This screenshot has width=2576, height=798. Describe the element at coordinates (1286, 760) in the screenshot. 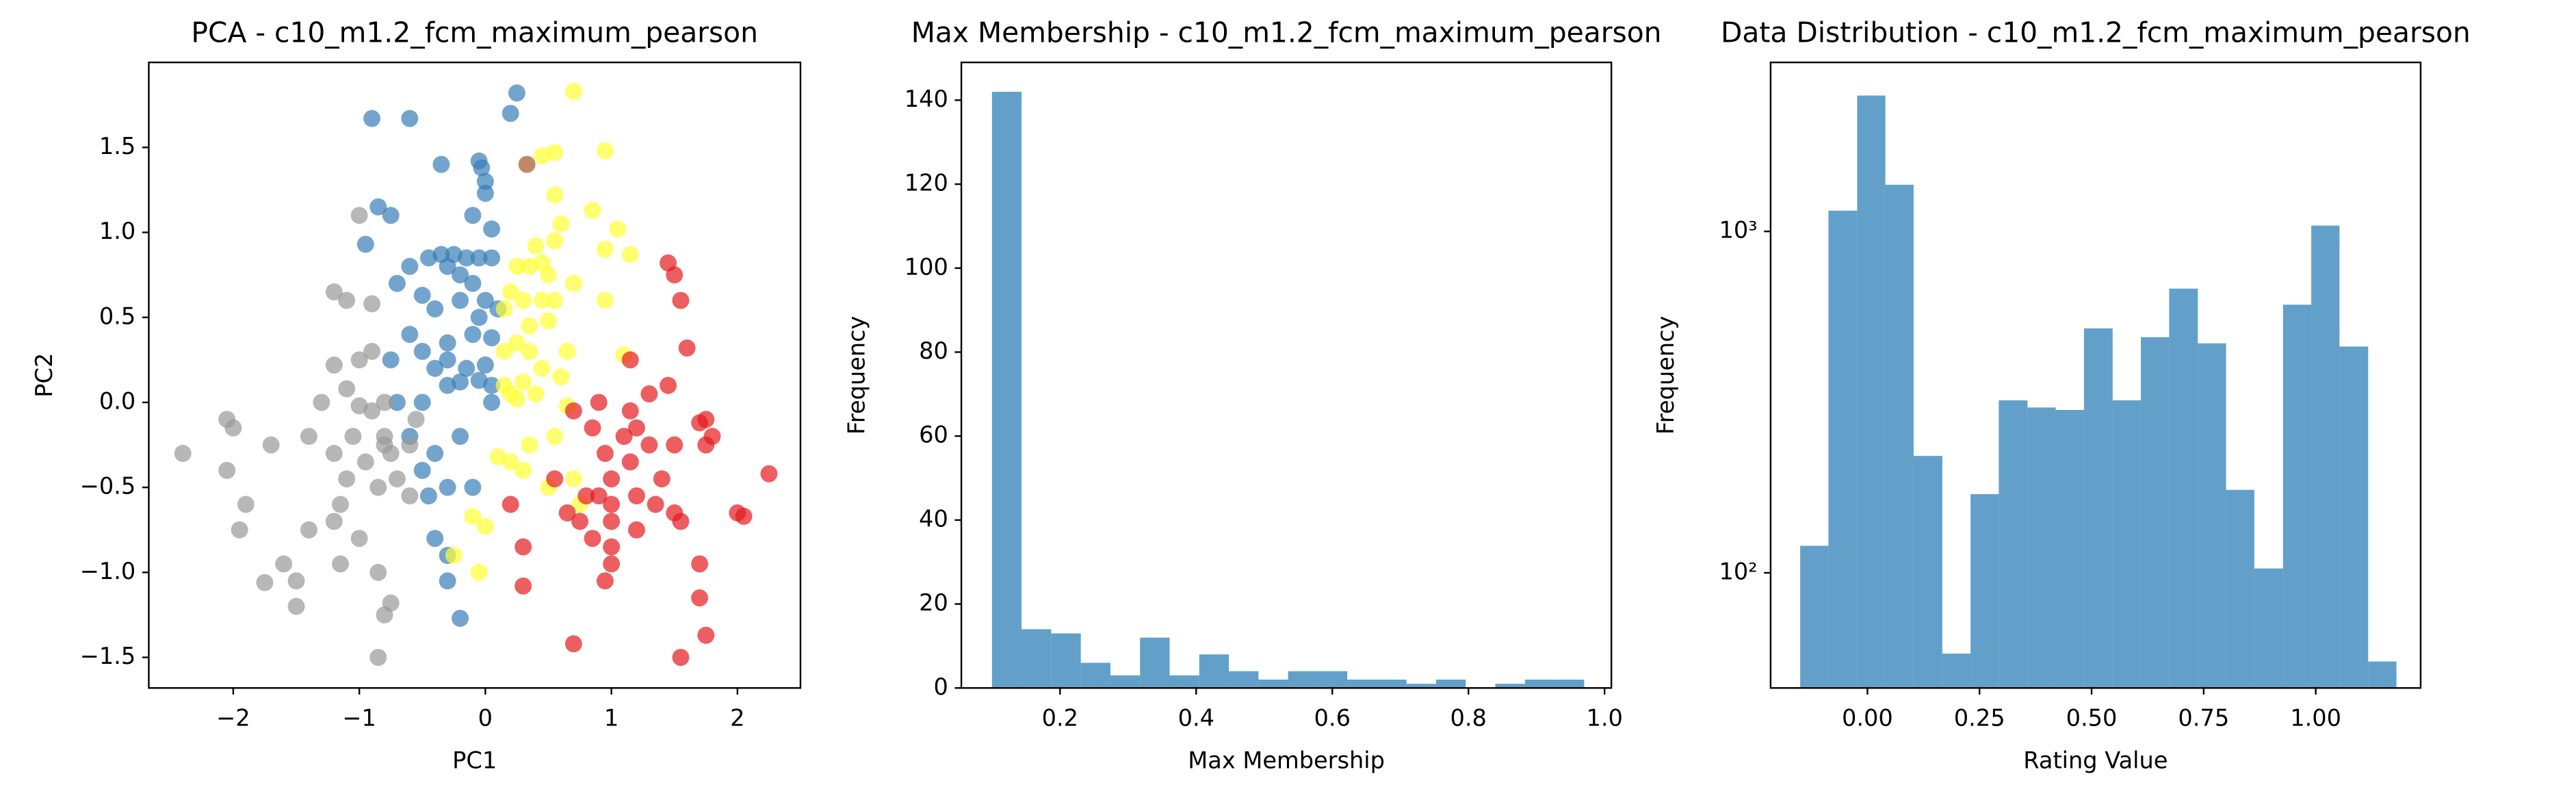

I see `x-axis-label: Max Membership` at that location.